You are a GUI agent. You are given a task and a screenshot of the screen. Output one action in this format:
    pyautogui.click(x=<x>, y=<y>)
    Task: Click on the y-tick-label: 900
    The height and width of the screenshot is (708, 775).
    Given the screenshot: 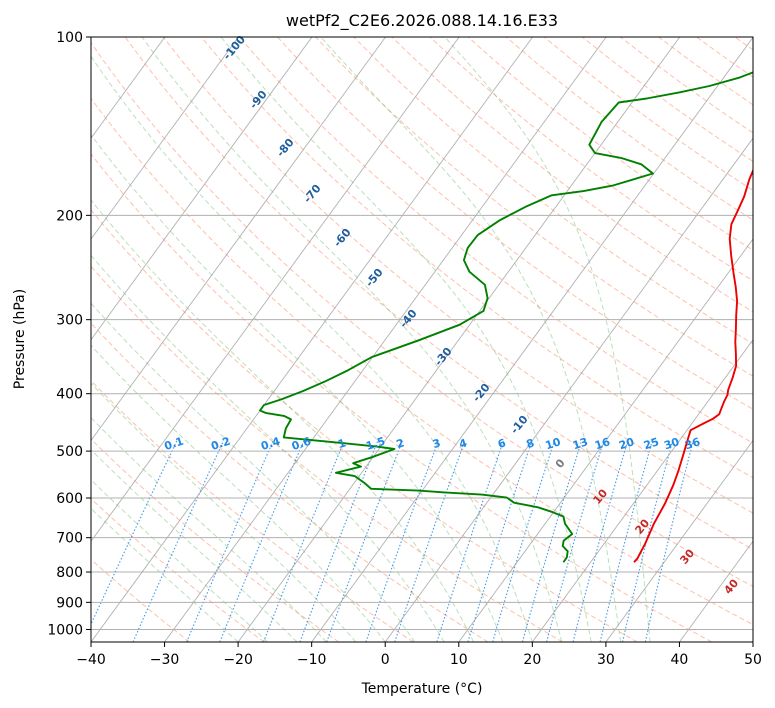 What is the action you would take?
    pyautogui.click(x=69, y=603)
    